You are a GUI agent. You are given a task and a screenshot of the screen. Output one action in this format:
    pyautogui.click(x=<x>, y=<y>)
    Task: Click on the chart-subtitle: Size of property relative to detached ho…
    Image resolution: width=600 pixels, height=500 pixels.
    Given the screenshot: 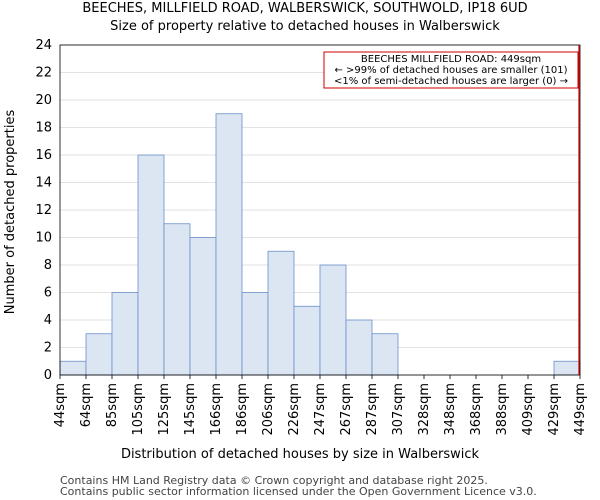 What is the action you would take?
    pyautogui.click(x=305, y=26)
    